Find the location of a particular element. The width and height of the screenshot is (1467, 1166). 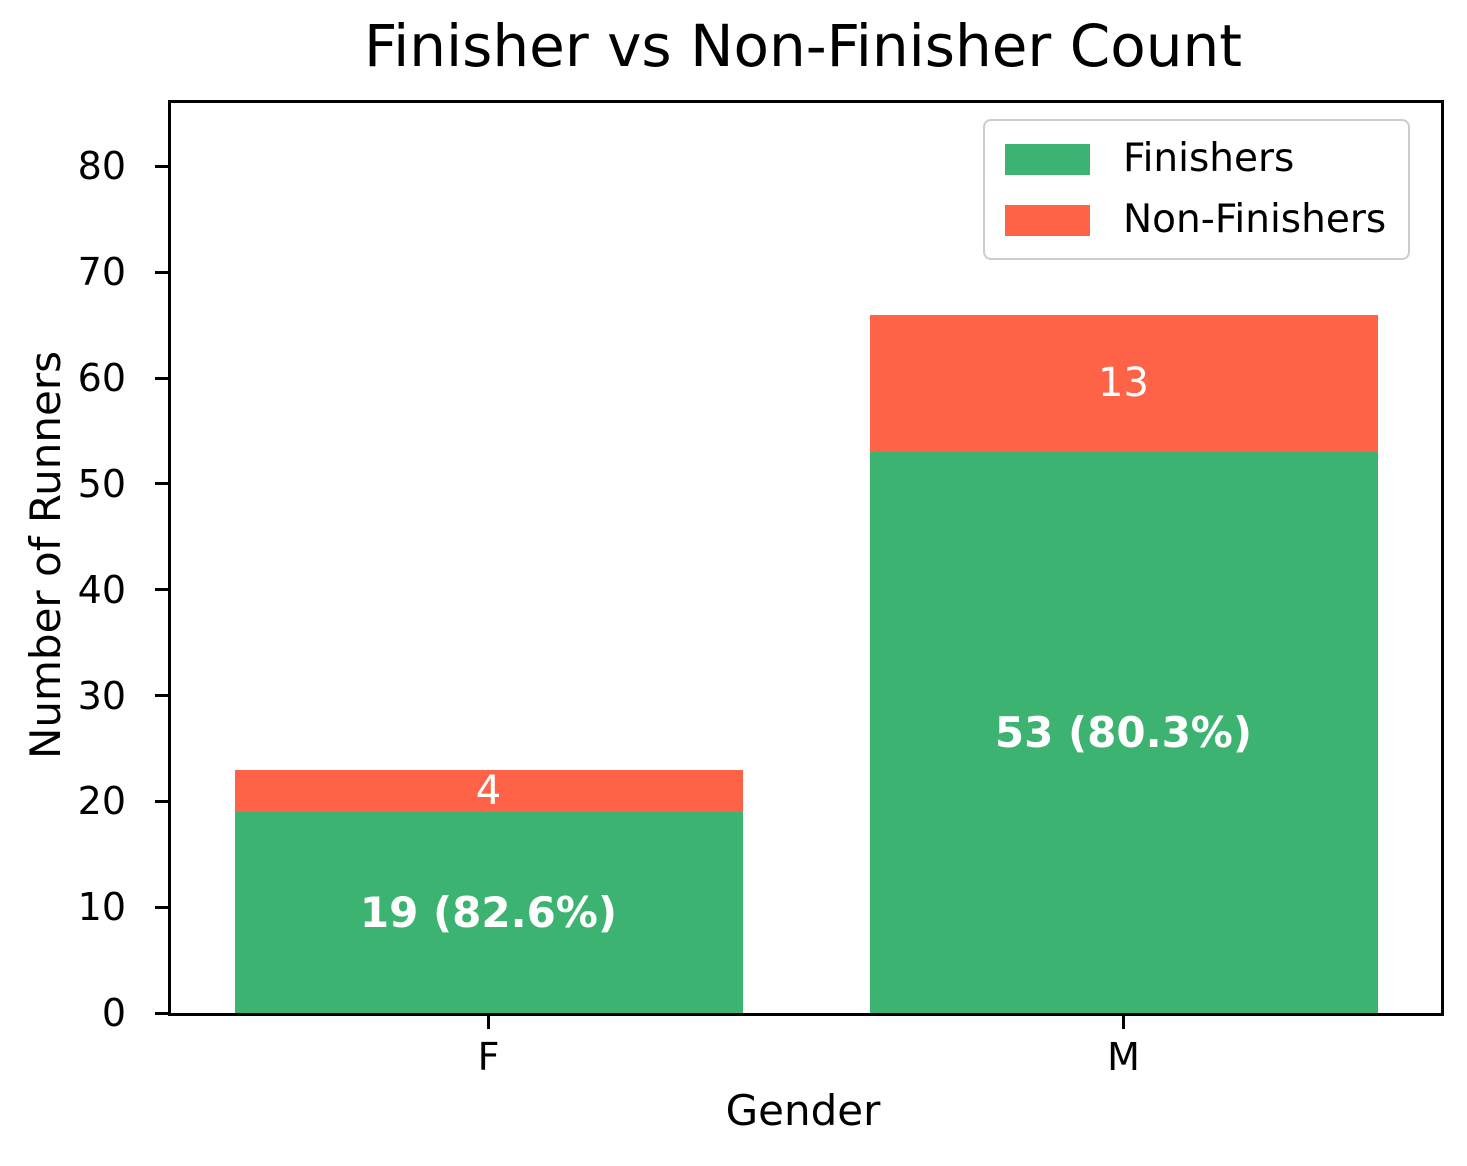

bar-segment-non-finishers-m: 13 is located at coordinates (1123, 383).